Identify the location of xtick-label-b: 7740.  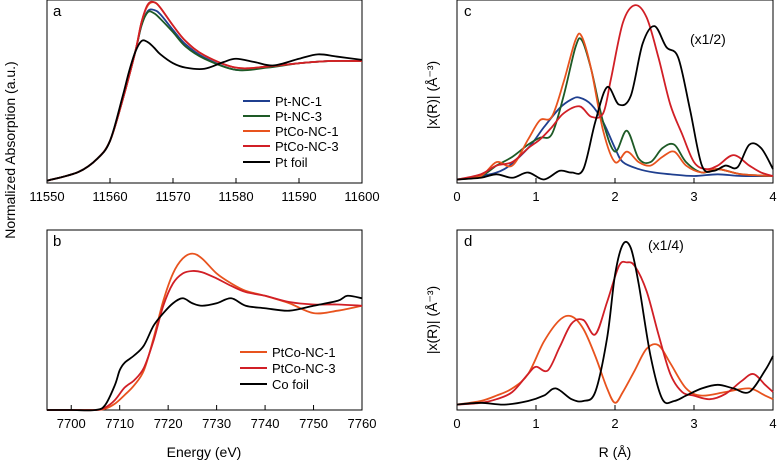
(265, 423).